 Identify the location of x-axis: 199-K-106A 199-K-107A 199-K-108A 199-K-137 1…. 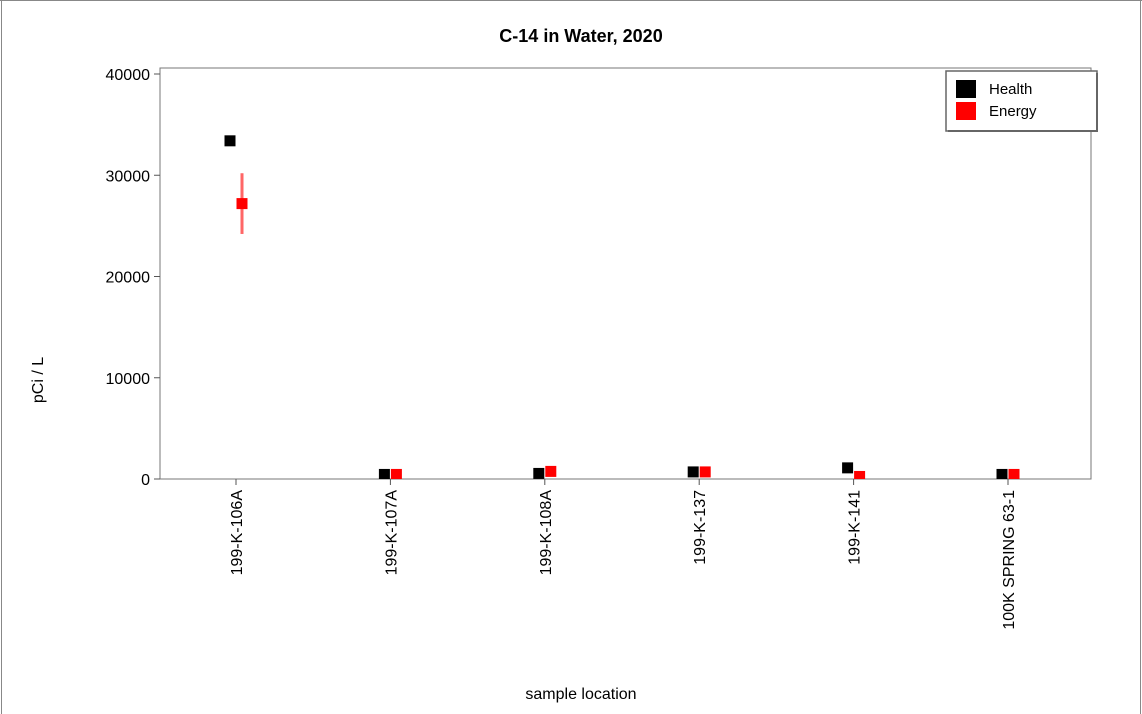
(623, 554).